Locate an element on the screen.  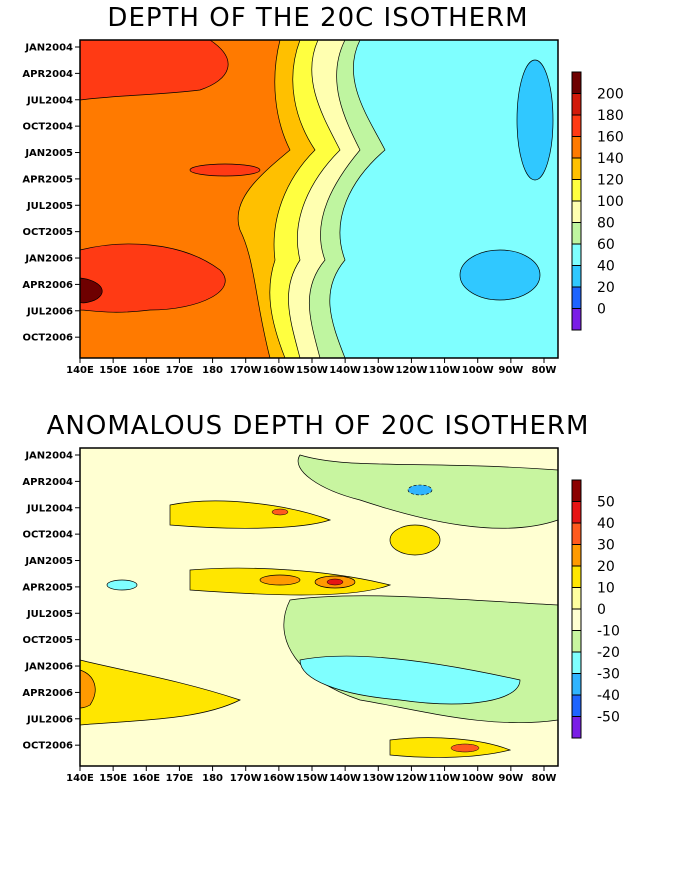
chart2-xtick-label: 180 is located at coordinates (212, 778).